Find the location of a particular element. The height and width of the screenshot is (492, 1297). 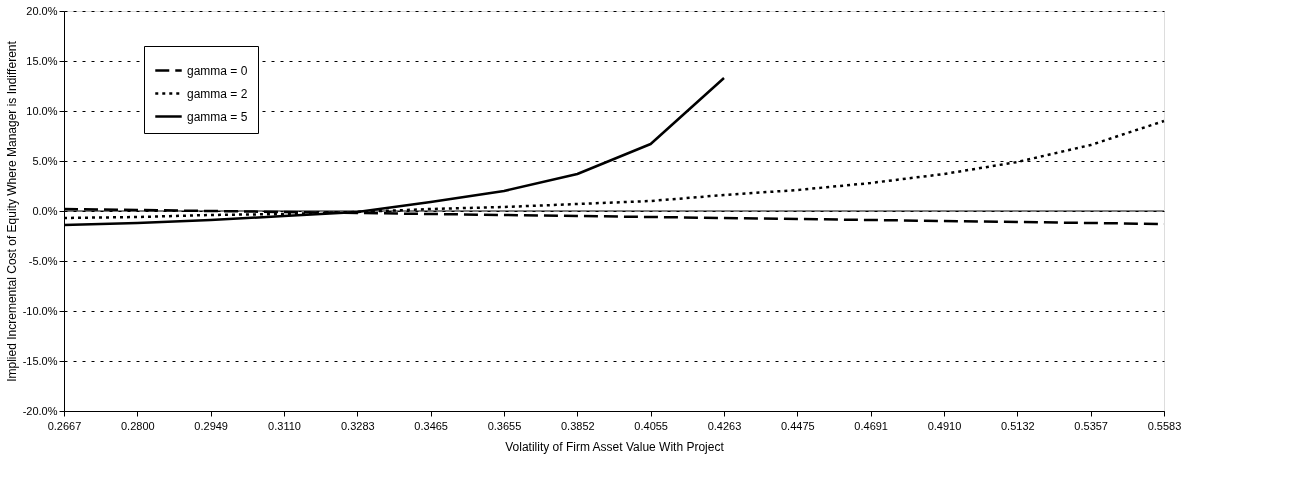

y-tick-label: -5.0% is located at coordinates (43, 260).